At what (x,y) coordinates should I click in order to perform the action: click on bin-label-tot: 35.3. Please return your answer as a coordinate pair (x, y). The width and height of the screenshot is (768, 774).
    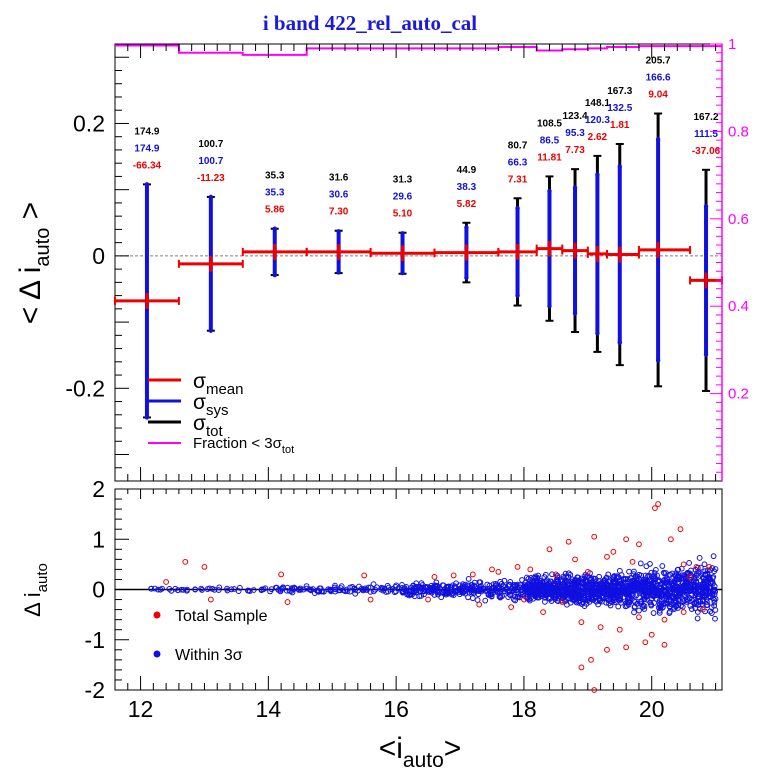
    Looking at the image, I should click on (275, 176).